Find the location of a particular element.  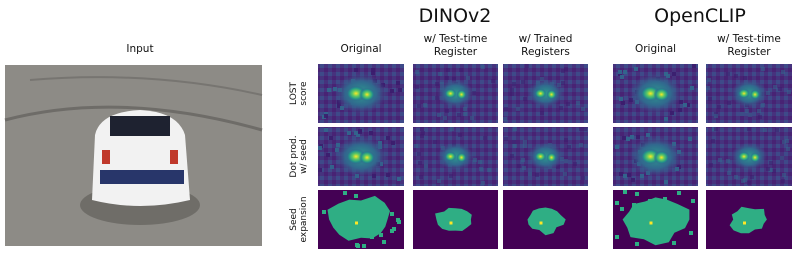

seed-region is located at coordinates (748, 220).